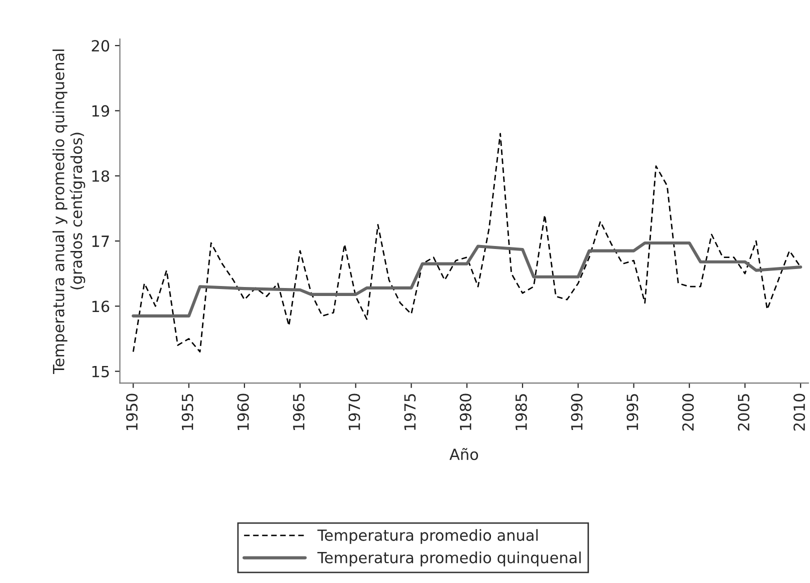  What do you see at coordinates (467, 279) in the screenshot?
I see `line-series` at bounding box center [467, 279].